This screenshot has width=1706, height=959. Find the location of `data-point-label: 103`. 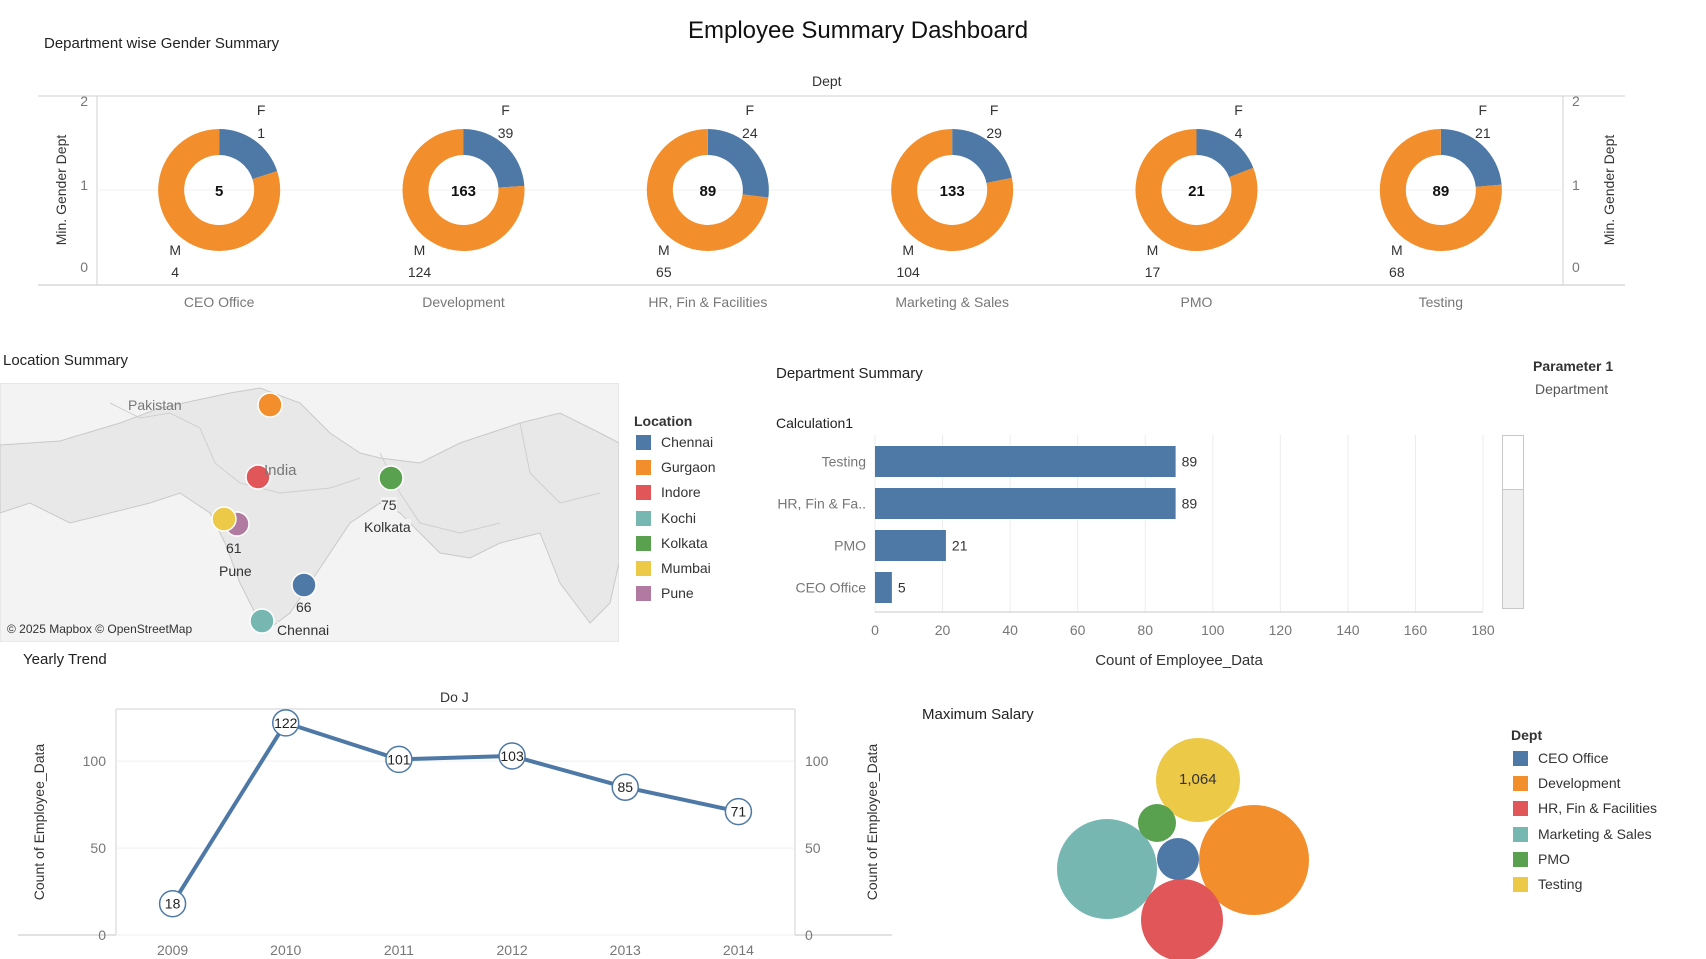

data-point-label: 103 is located at coordinates (512, 756).